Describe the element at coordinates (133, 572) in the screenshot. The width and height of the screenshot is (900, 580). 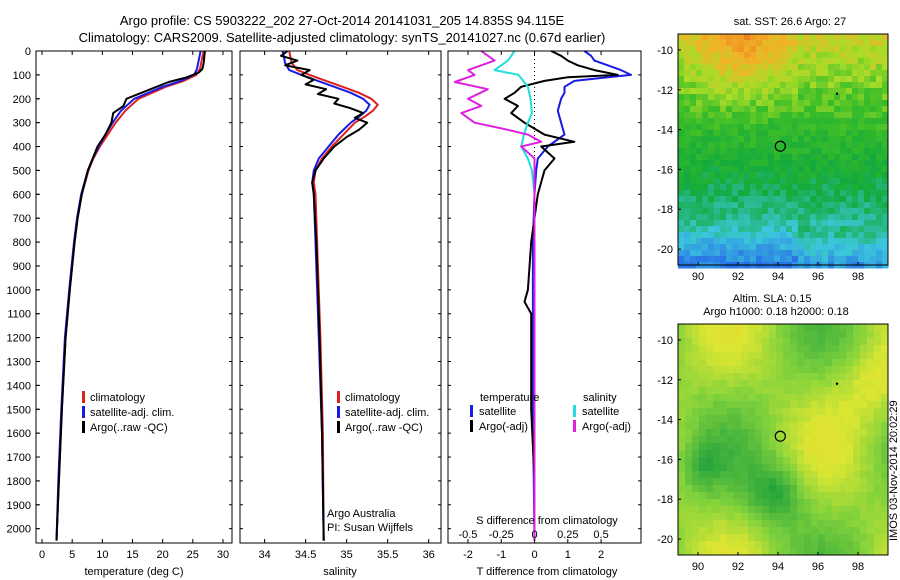
I see `temperature-xlabel: temperature (deg C)` at that location.